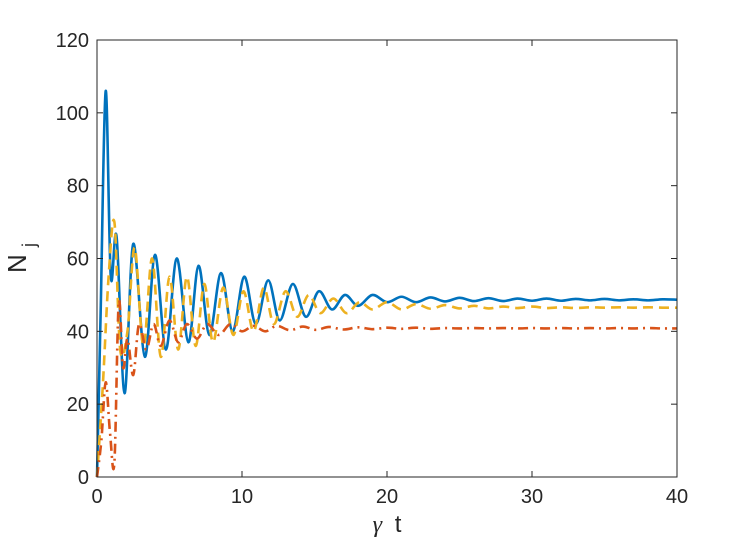 The image size is (747, 540). Describe the element at coordinates (96, 497) in the screenshot. I see `x-tick-label: 0` at that location.